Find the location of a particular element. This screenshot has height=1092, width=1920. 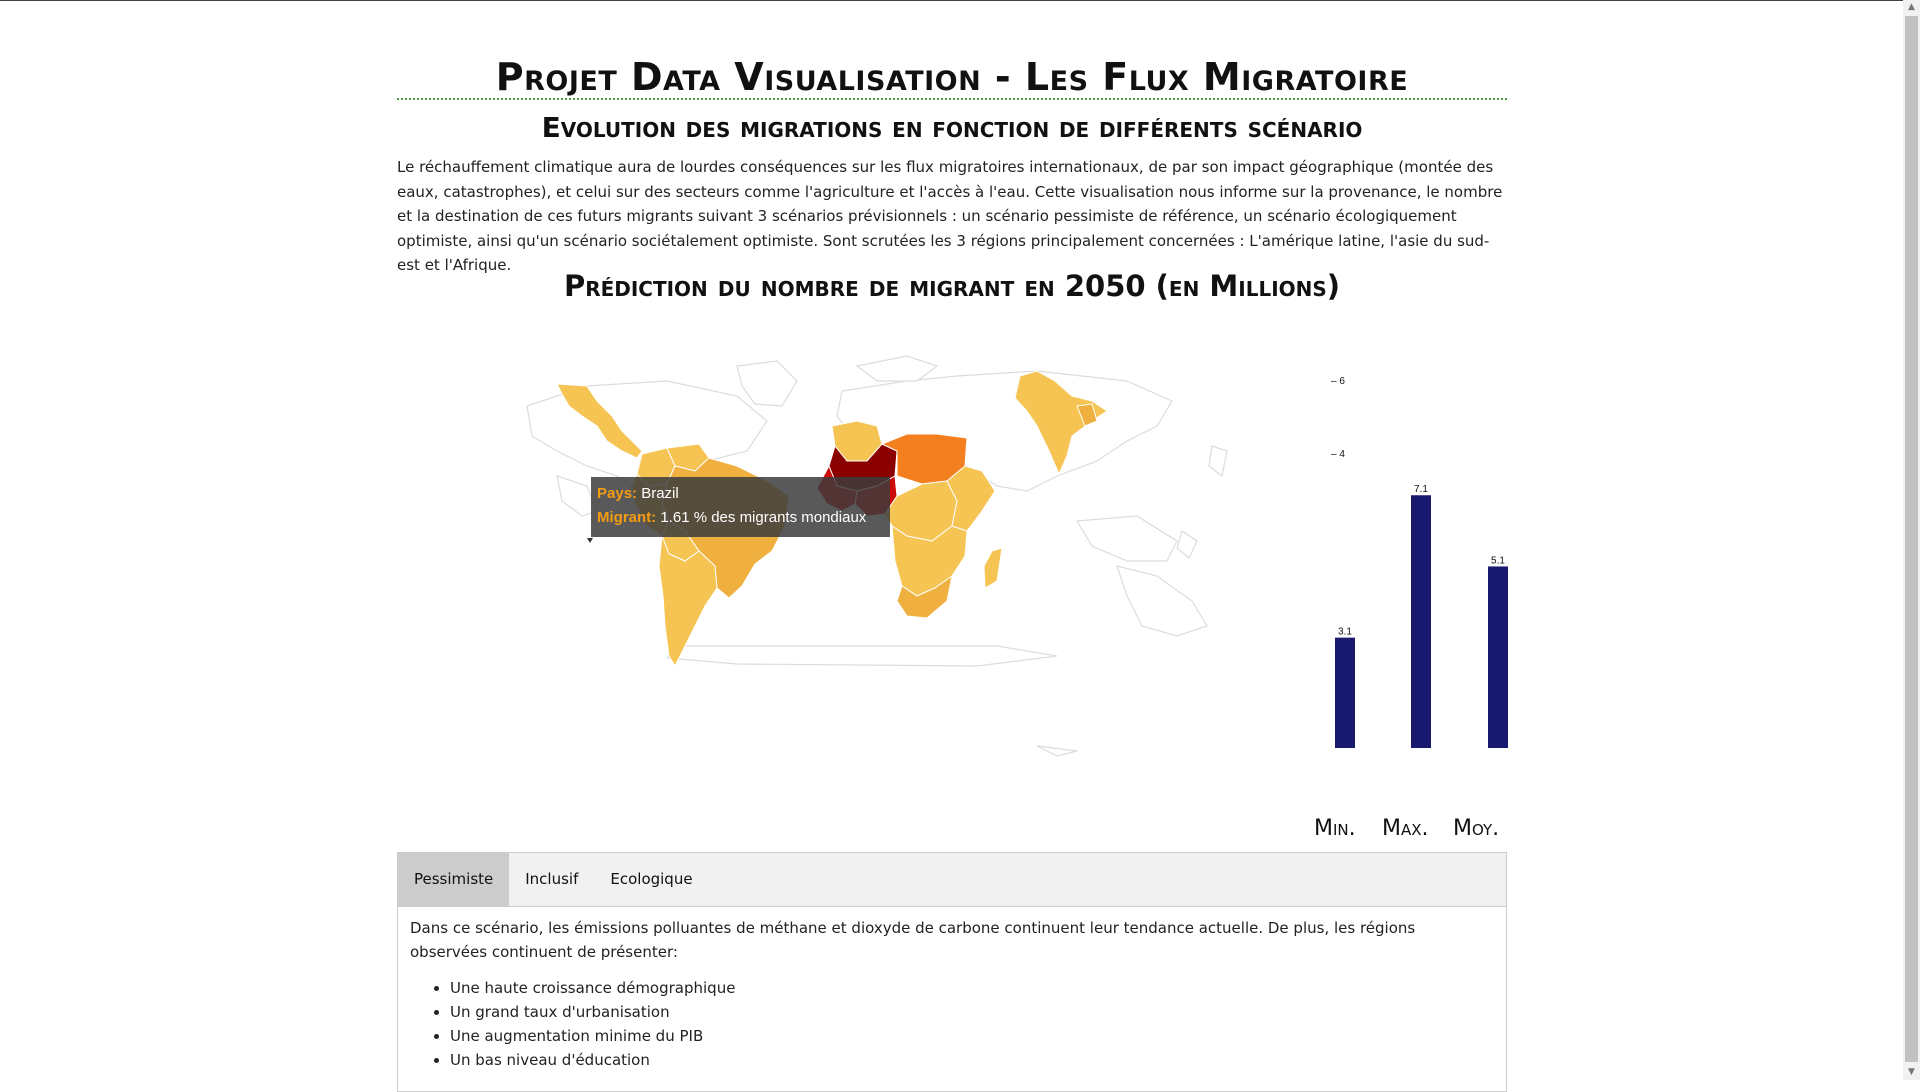

bar-value-label: 3.1 is located at coordinates (1345, 632).